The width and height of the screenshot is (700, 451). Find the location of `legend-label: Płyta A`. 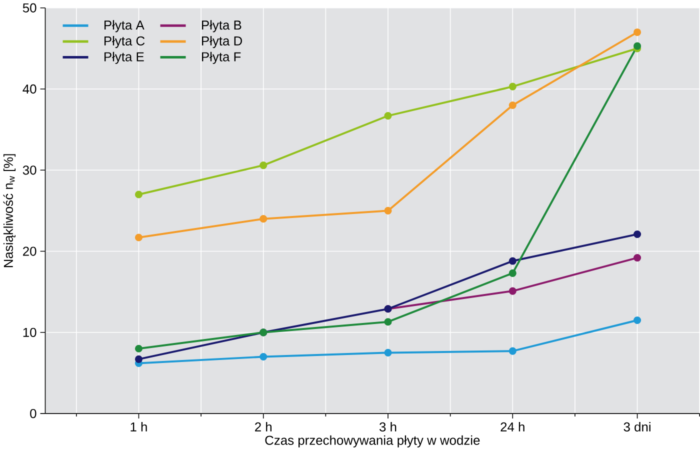

legend-label: Płyta A is located at coordinates (124, 26).